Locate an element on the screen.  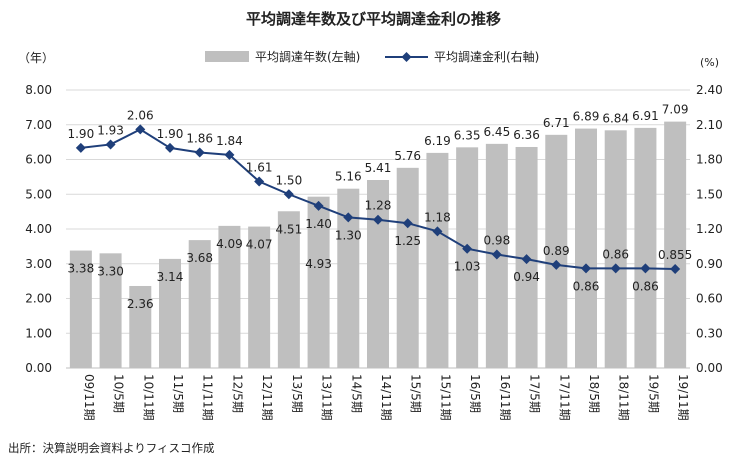
rate-data-label: 1.50 is located at coordinates (288, 180).